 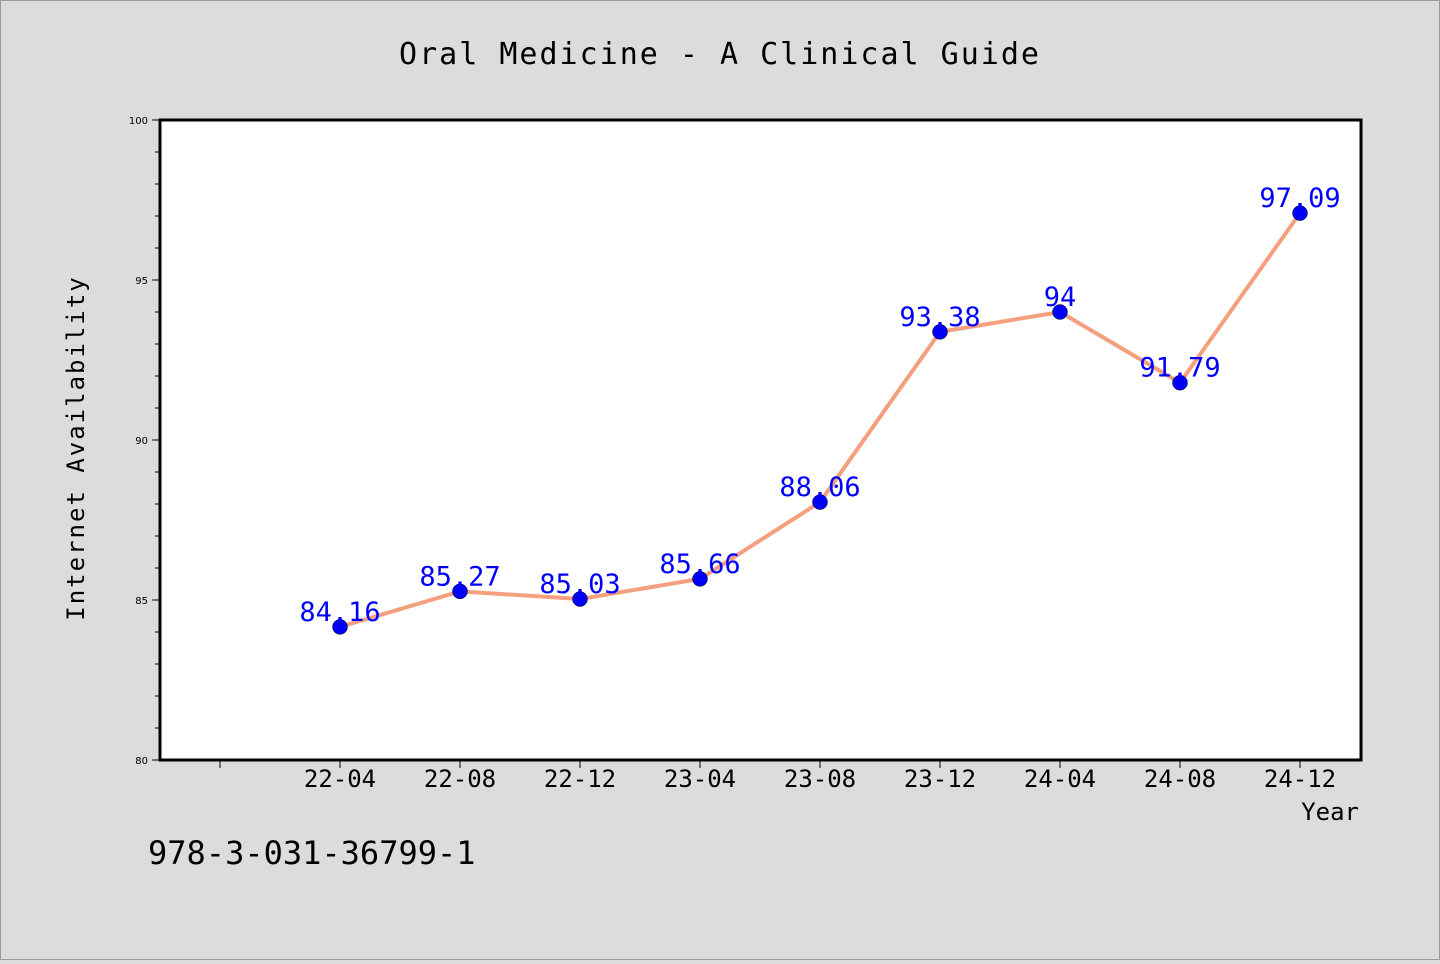 What do you see at coordinates (340, 779) in the screenshot?
I see `x-tick-label: 22-04` at bounding box center [340, 779].